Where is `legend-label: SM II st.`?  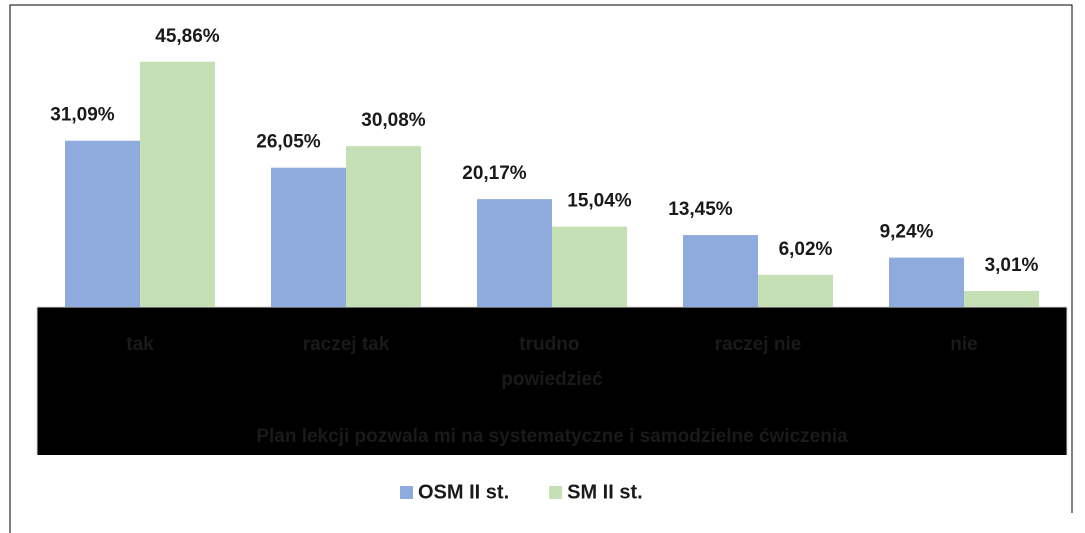
legend-label: SM II st. is located at coordinates (605, 492).